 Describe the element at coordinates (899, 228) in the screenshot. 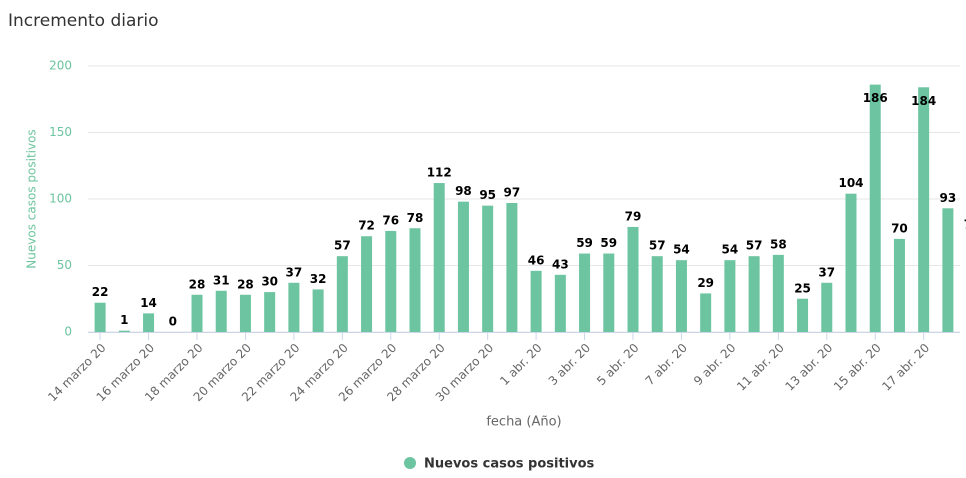

I see `data-label: 70` at that location.